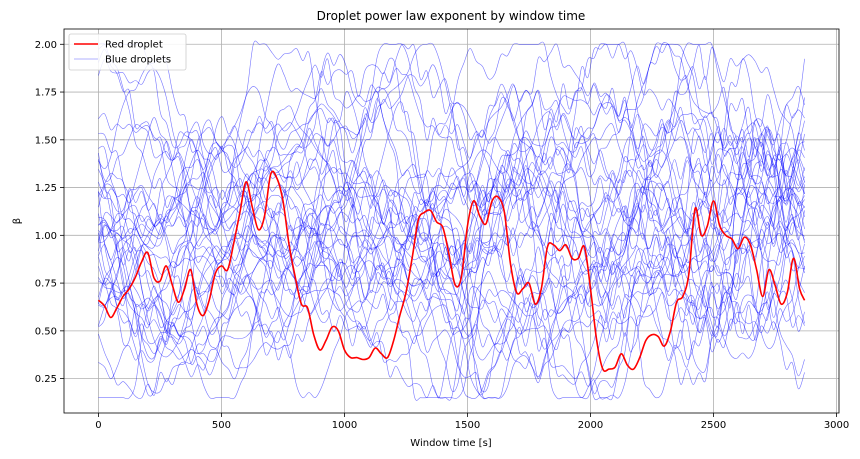 The image size is (860, 459). I want to click on legend-red-label: Red droplet, so click(134, 45).